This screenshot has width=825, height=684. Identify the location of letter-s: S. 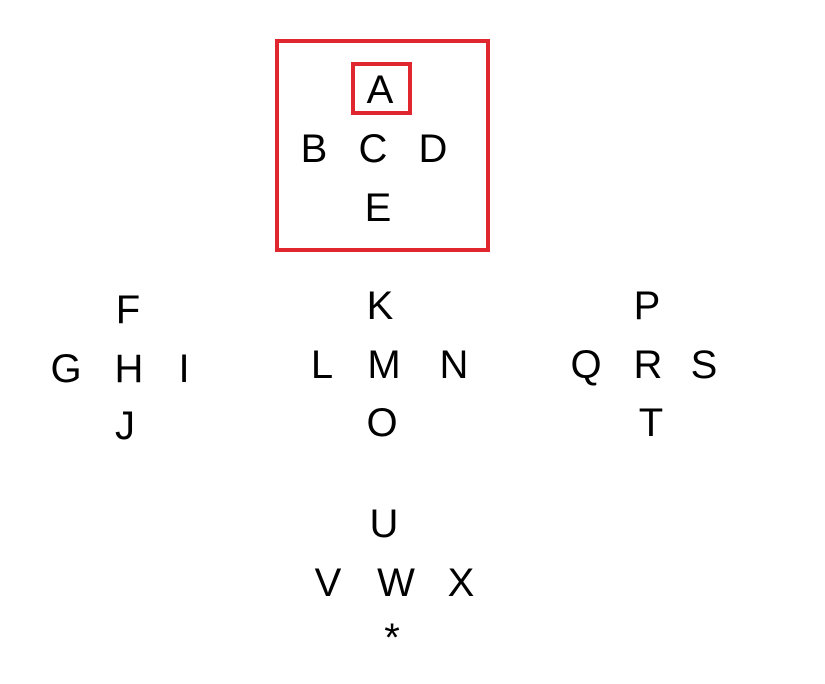
(704, 365).